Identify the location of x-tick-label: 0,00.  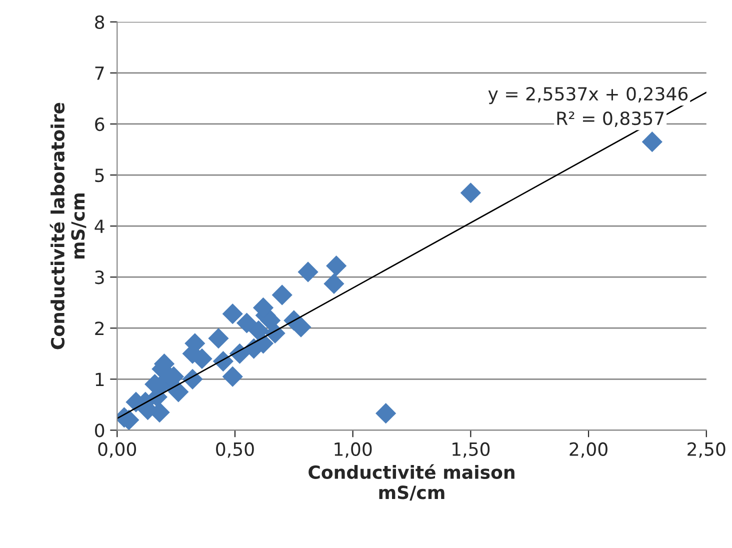
(117, 450).